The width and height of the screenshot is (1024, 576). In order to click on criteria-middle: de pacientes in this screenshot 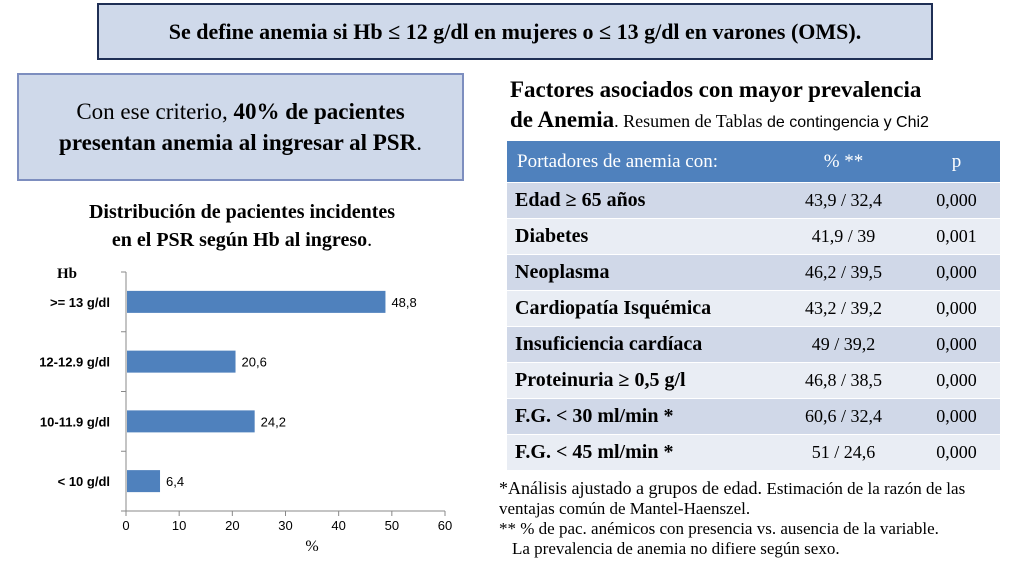, I will do `click(342, 111)`.